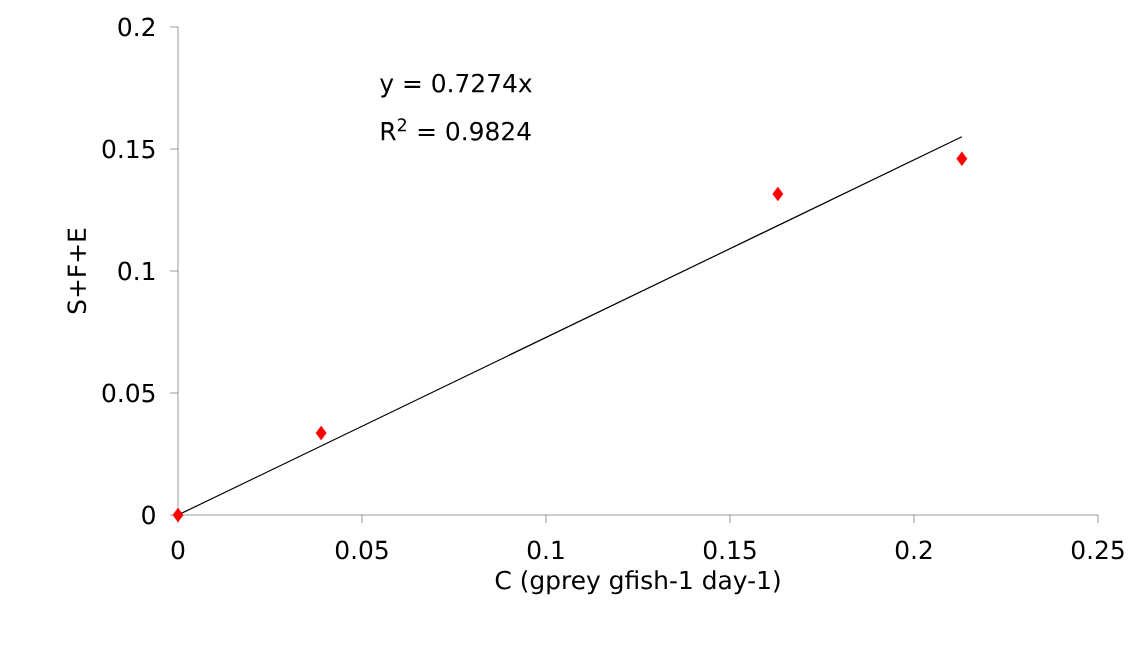  What do you see at coordinates (128, 393) in the screenshot?
I see `y-tick-label: 0.05` at bounding box center [128, 393].